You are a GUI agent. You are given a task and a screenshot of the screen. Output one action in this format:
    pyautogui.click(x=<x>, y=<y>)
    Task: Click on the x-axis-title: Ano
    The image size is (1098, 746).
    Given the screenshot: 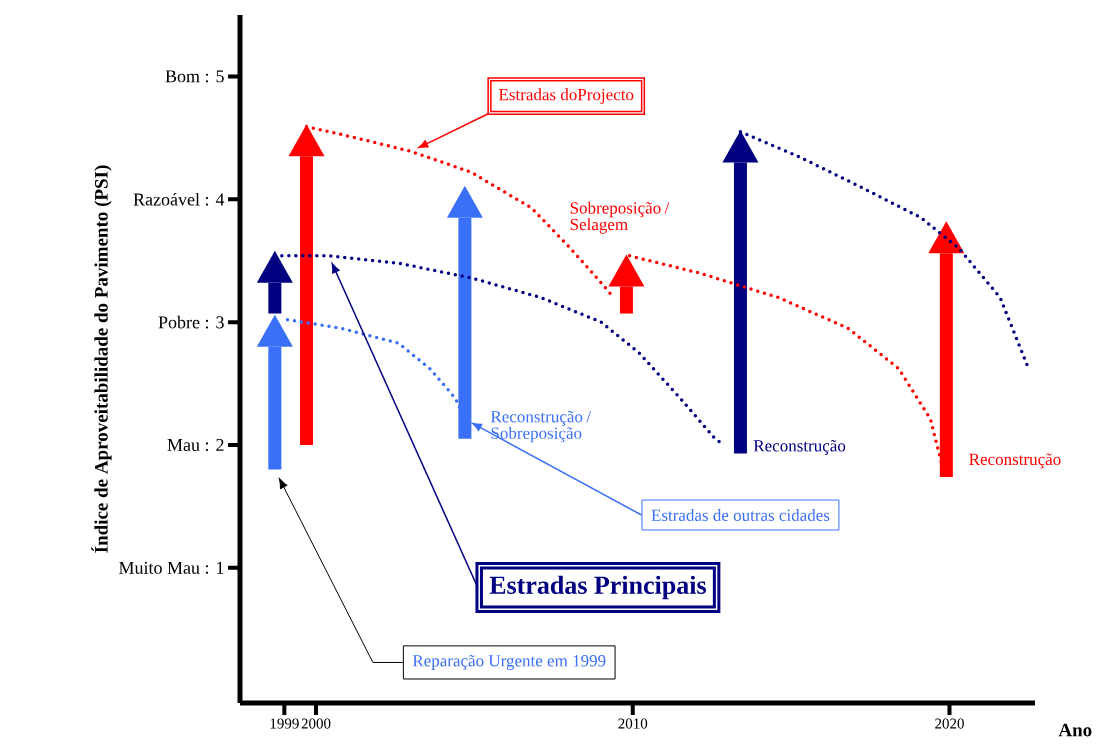 What is the action you would take?
    pyautogui.click(x=1075, y=730)
    